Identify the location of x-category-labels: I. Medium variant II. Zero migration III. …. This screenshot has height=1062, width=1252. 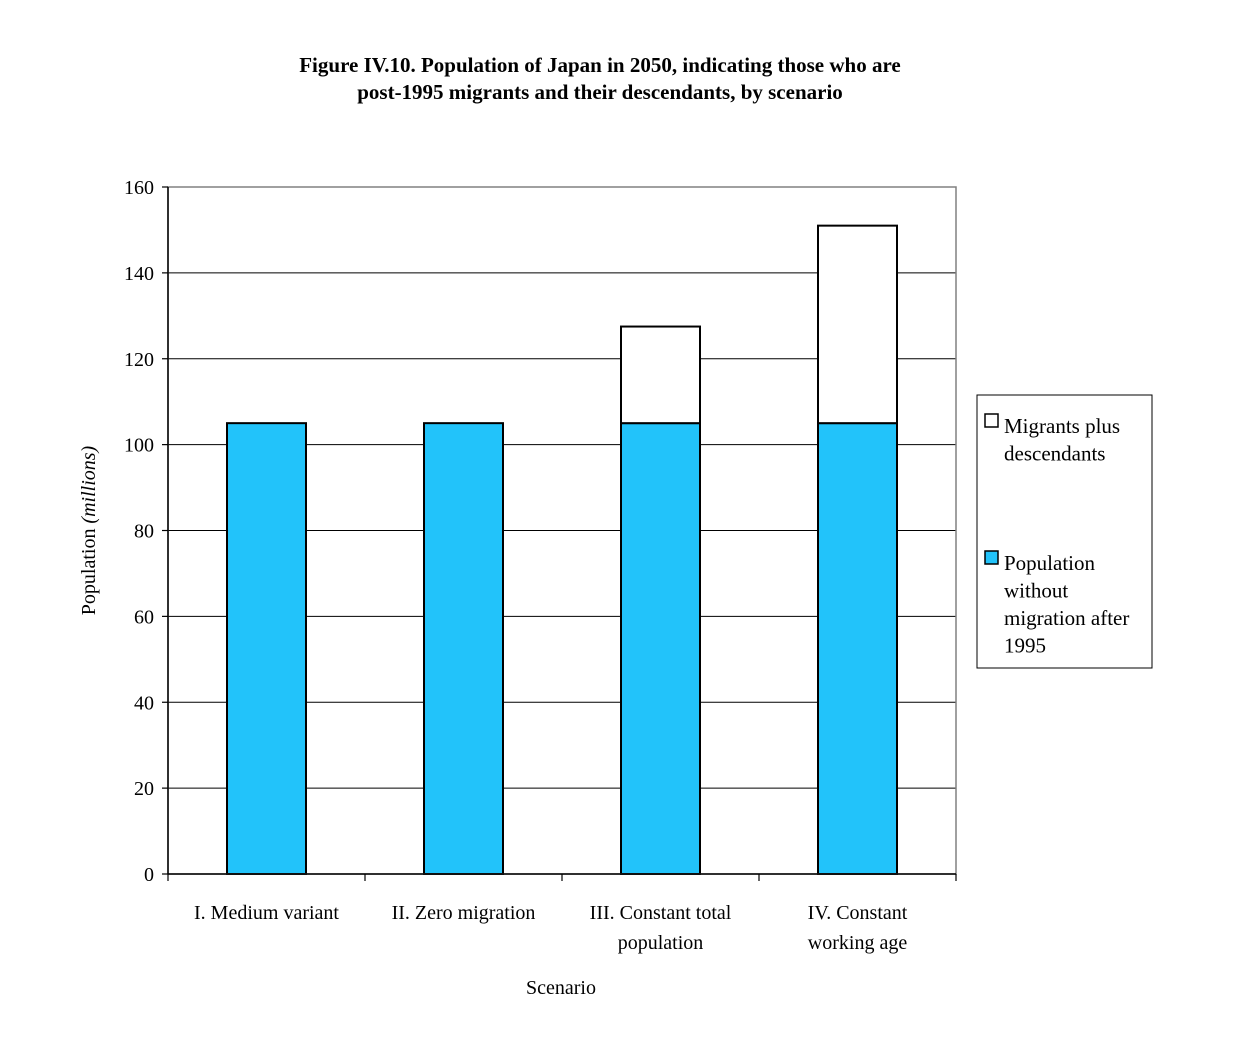
(551, 928).